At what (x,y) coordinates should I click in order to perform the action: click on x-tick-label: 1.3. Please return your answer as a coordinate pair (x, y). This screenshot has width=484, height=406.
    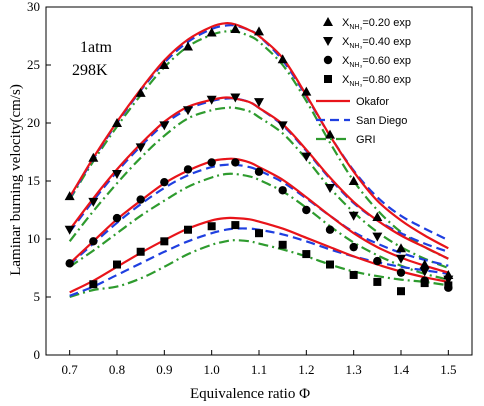
    Looking at the image, I should click on (354, 369).